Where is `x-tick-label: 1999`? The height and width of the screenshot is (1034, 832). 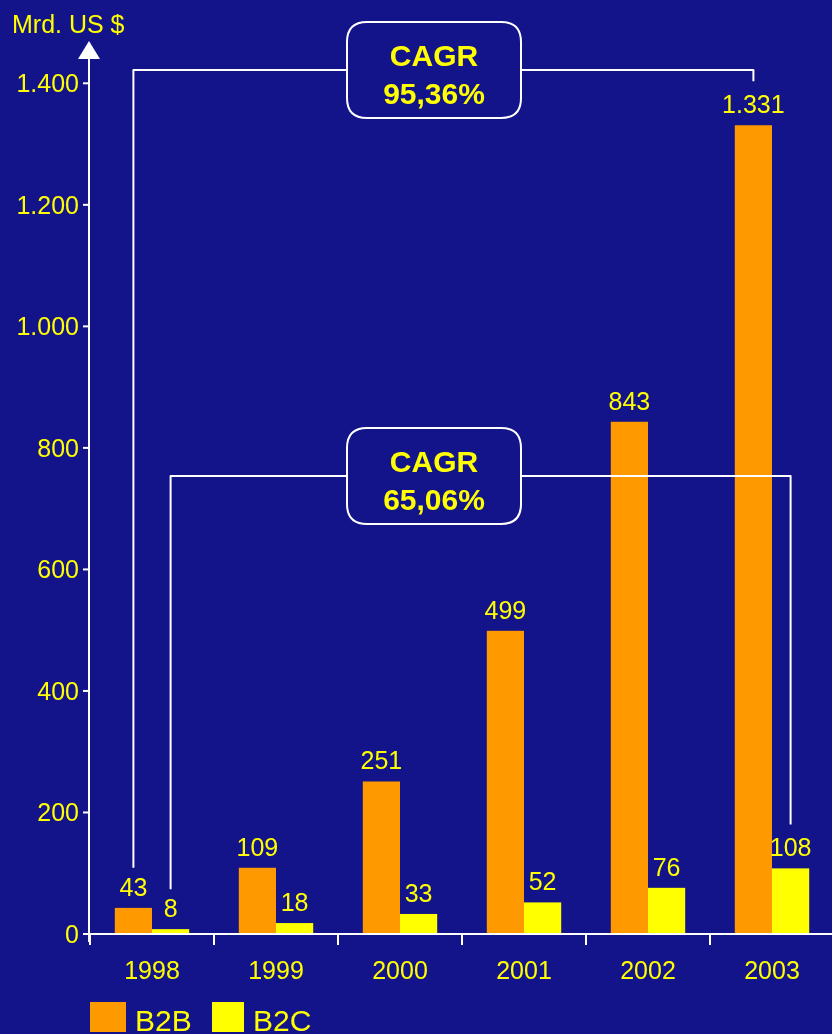 x-tick-label: 1999 is located at coordinates (276, 970).